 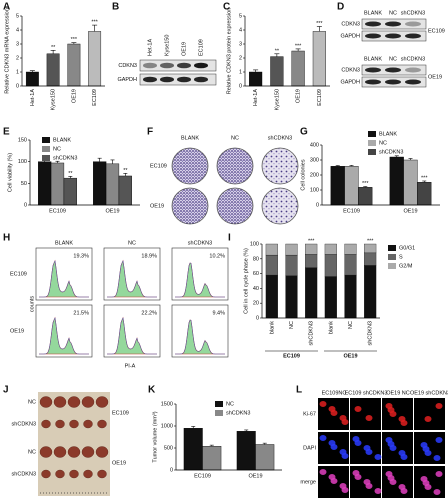 I want to click on row-label: merge, so click(x=308, y=482).